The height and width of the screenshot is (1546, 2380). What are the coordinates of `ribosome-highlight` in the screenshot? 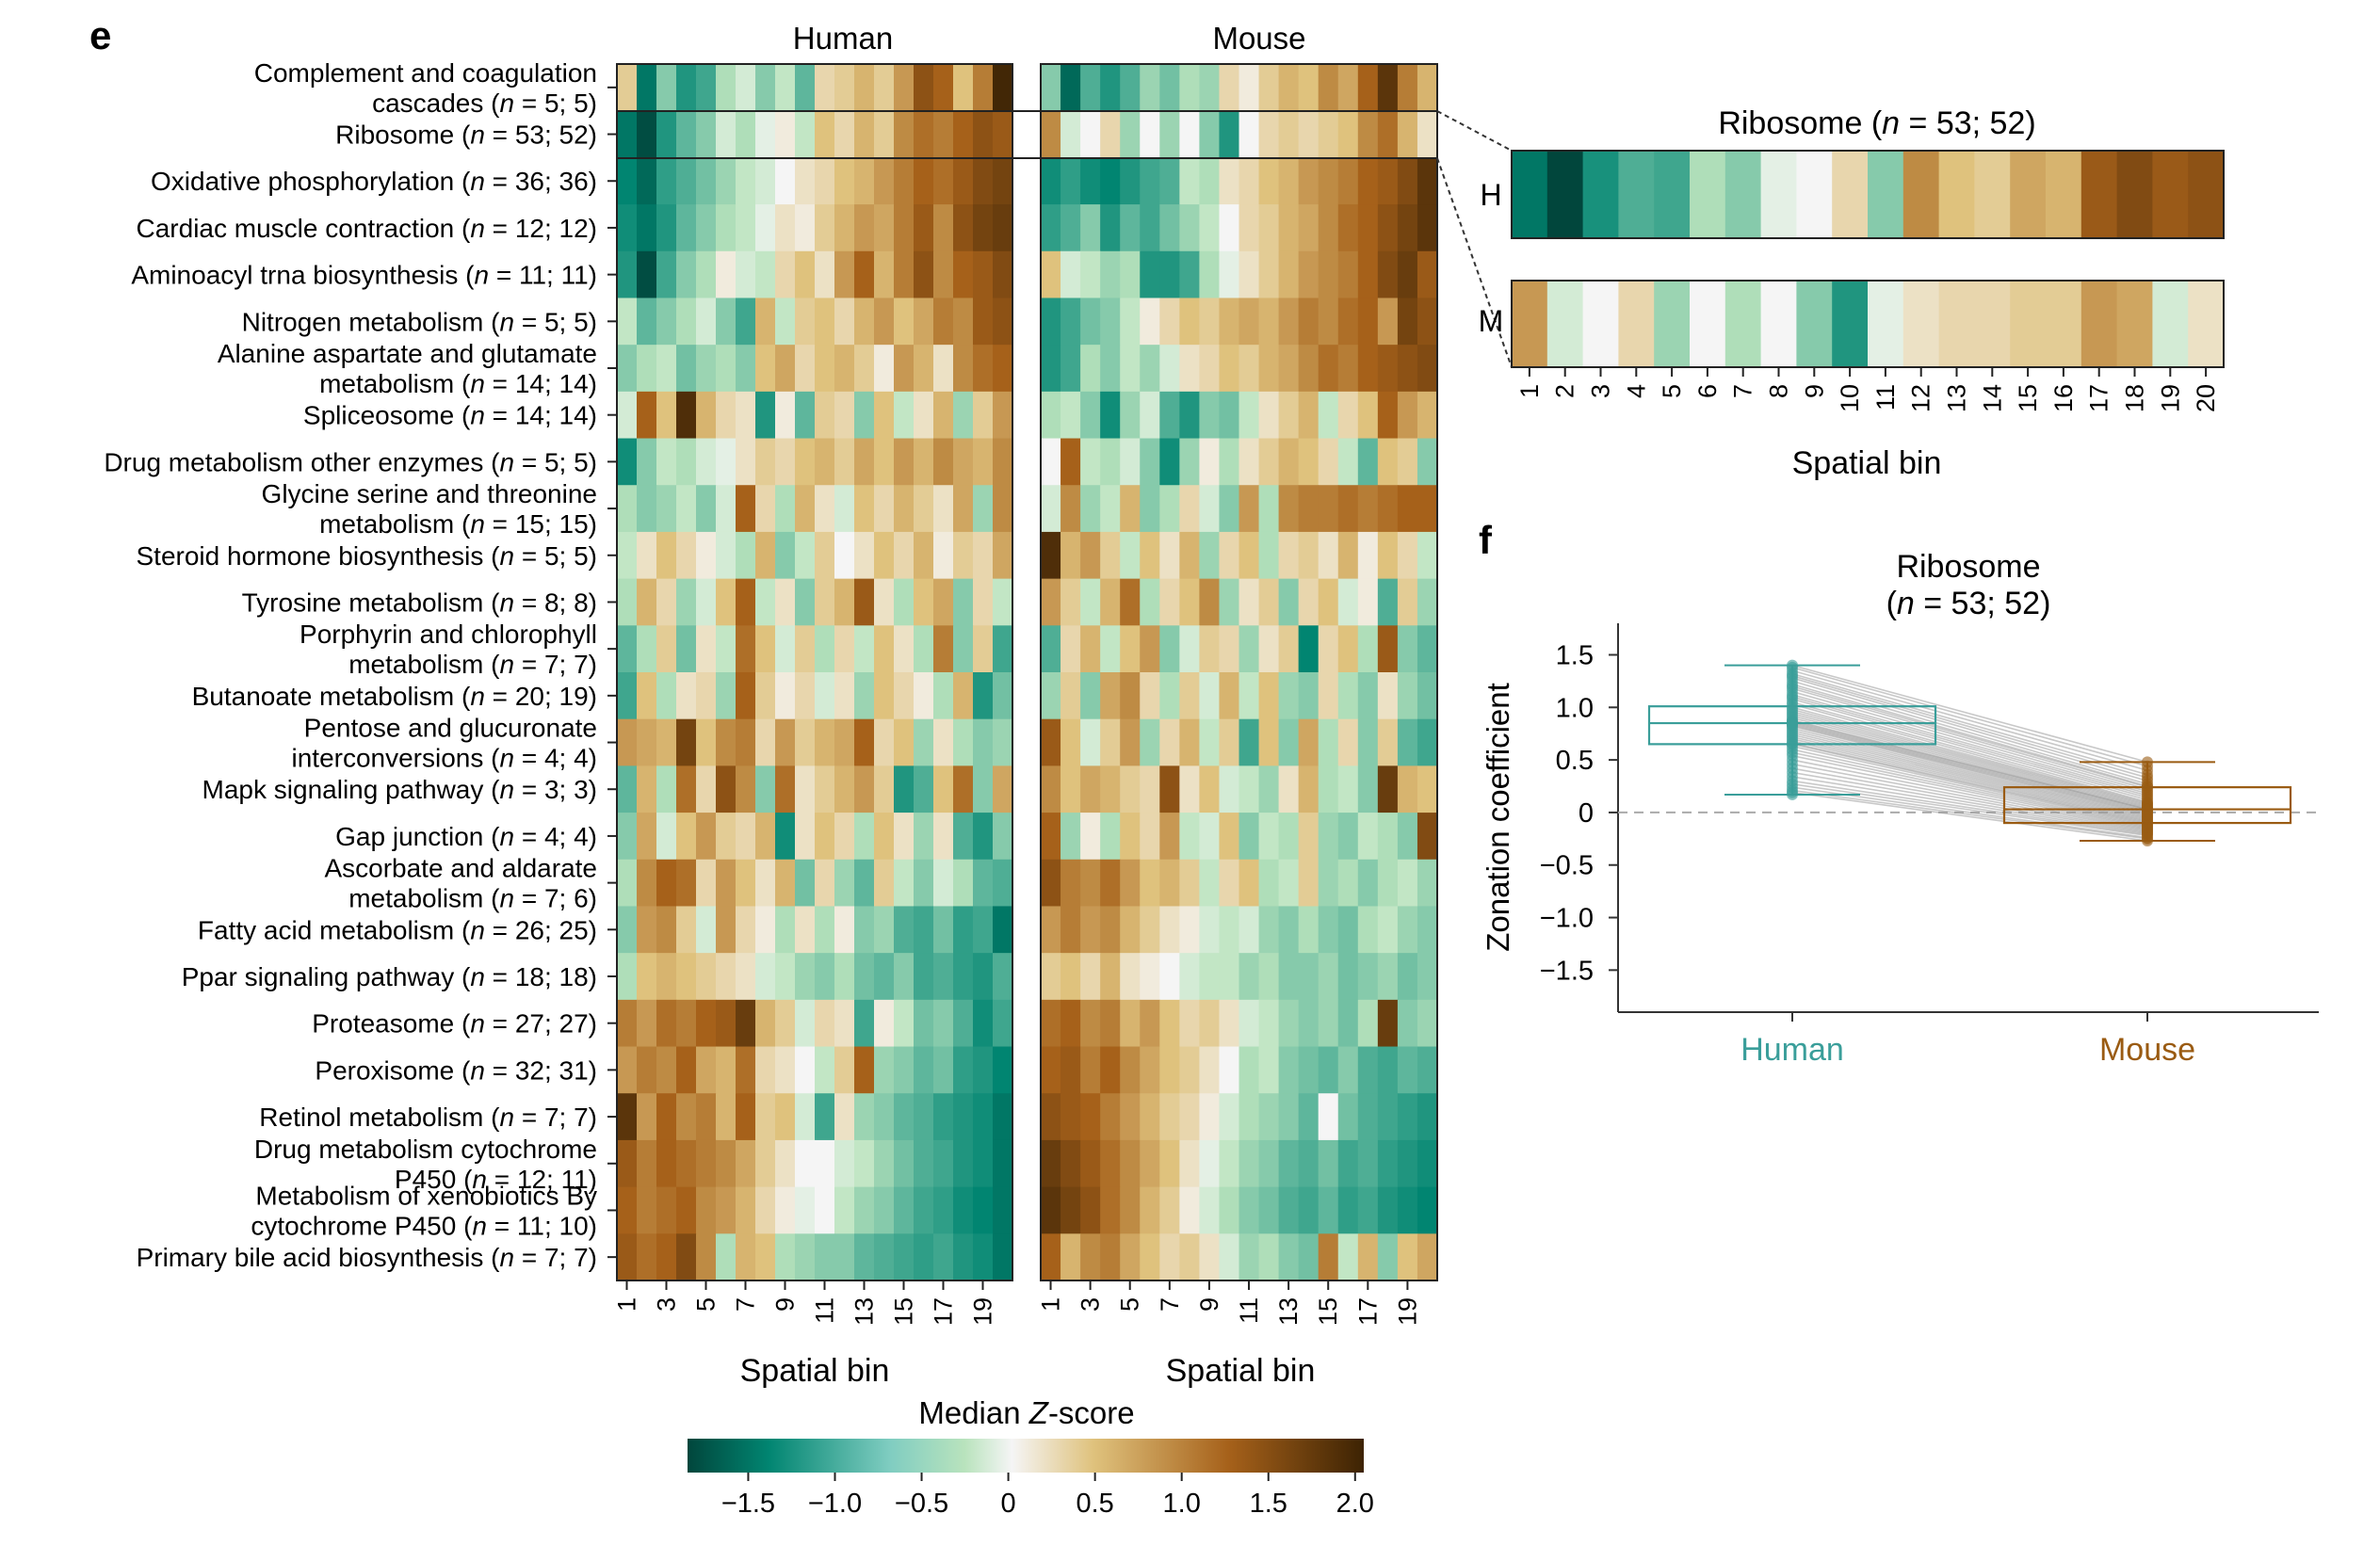 It's located at (1064, 239).